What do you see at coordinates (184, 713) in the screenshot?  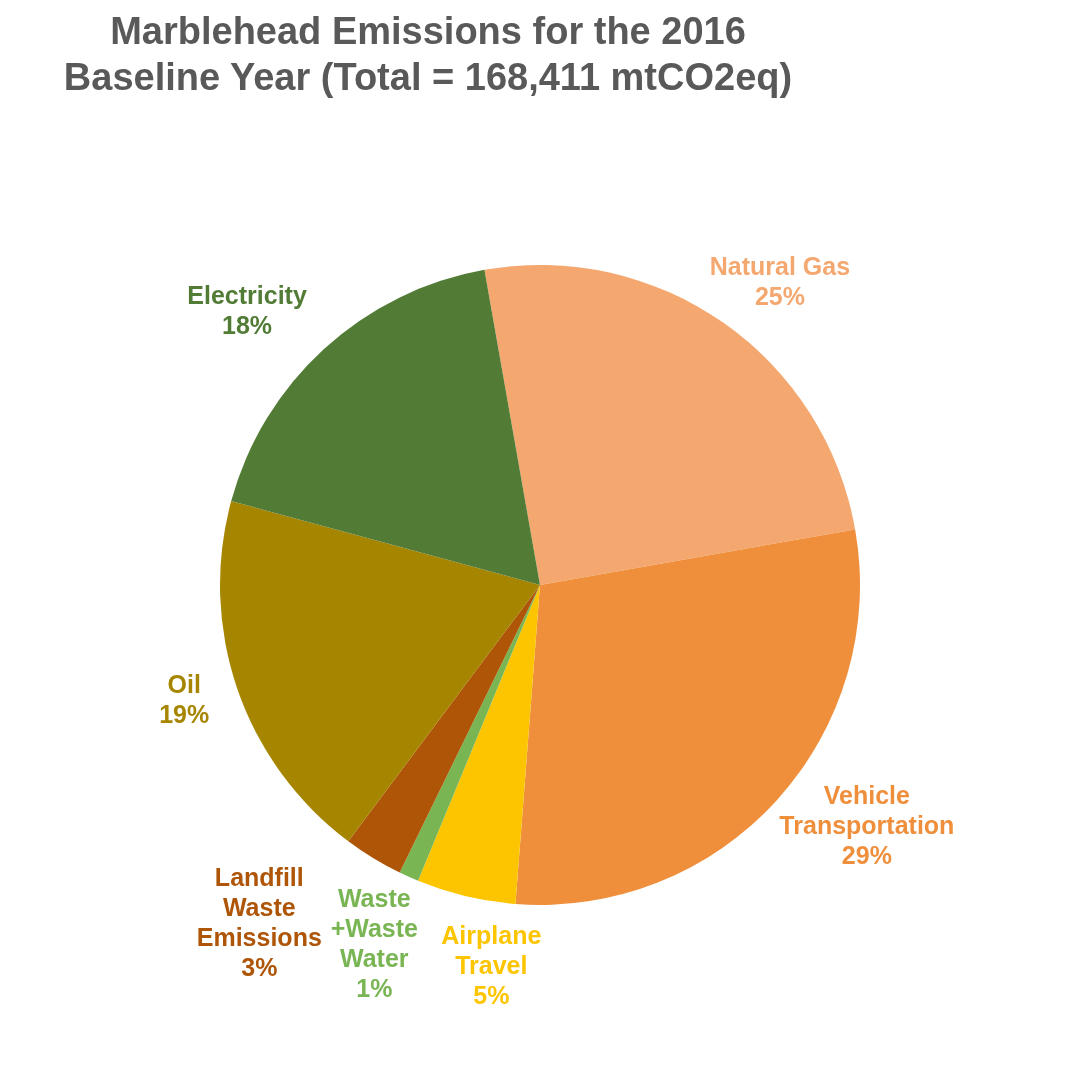 I see `data-label: 19%` at bounding box center [184, 713].